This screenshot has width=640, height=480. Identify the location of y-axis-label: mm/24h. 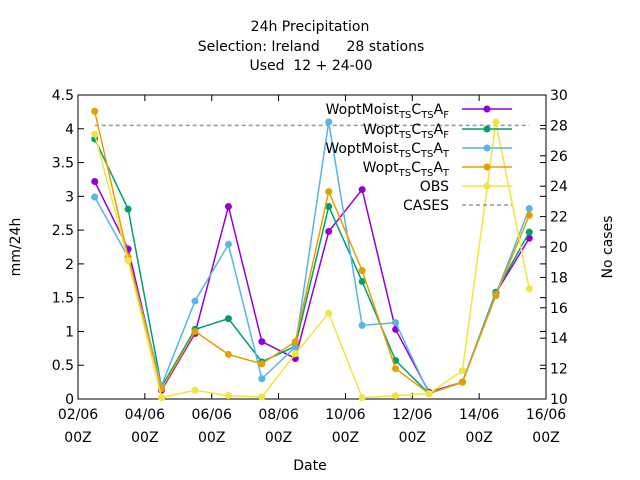
(16, 247).